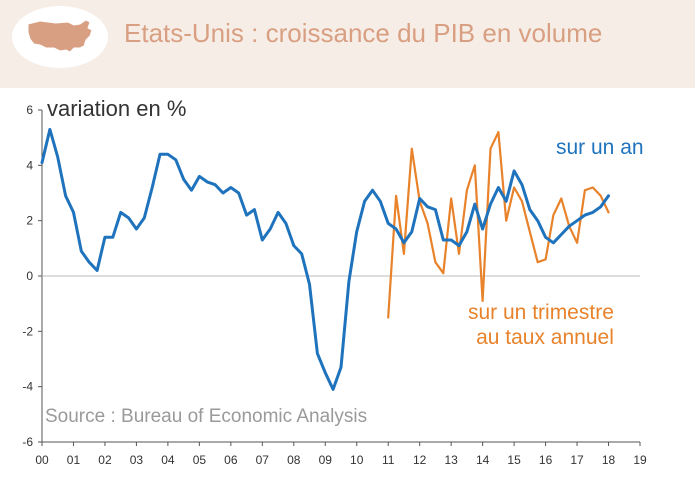 This screenshot has width=695, height=483. Describe the element at coordinates (514, 460) in the screenshot. I see `x-tick-label: 15` at that location.